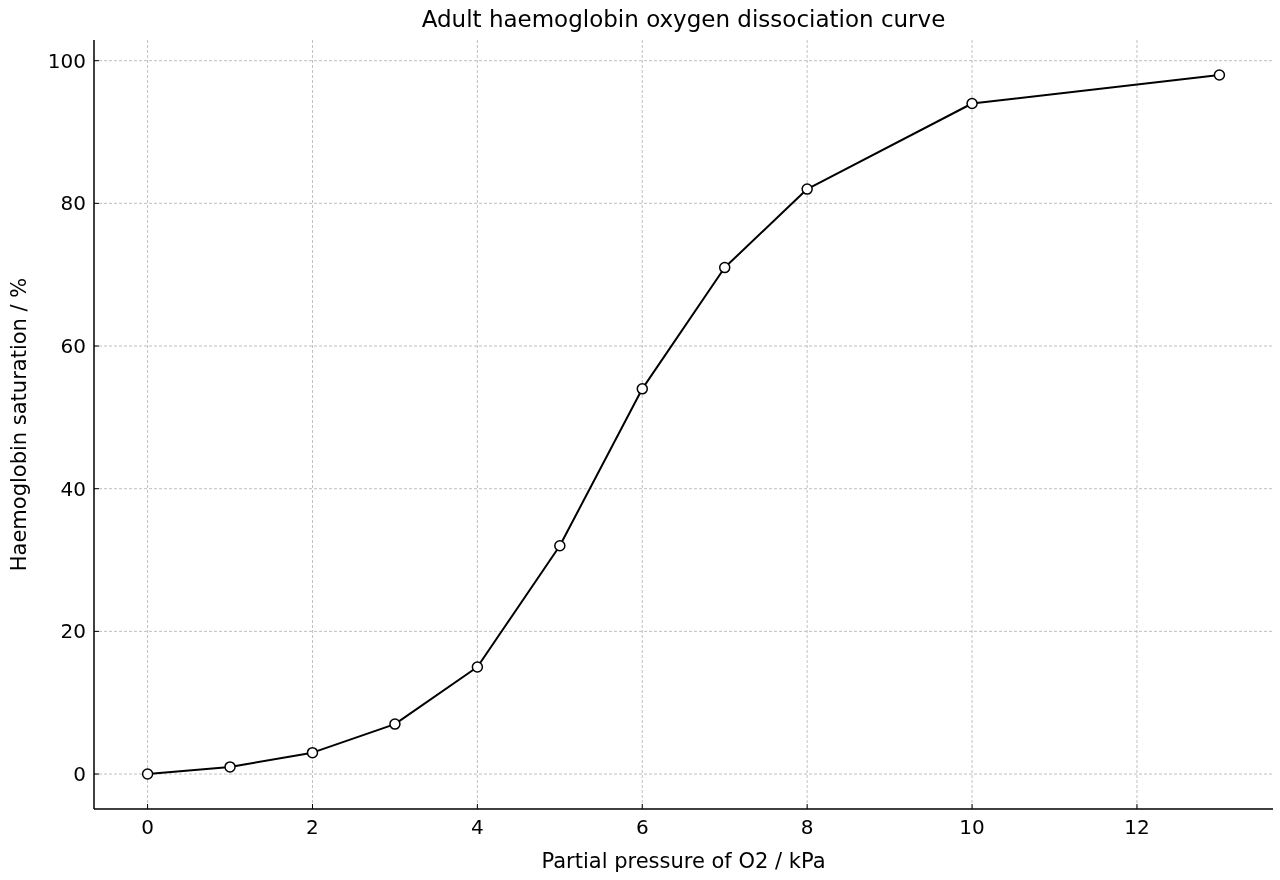 Image resolution: width=1280 pixels, height=880 pixels. What do you see at coordinates (642, 827) in the screenshot?
I see `x-tick-label: 6` at bounding box center [642, 827].